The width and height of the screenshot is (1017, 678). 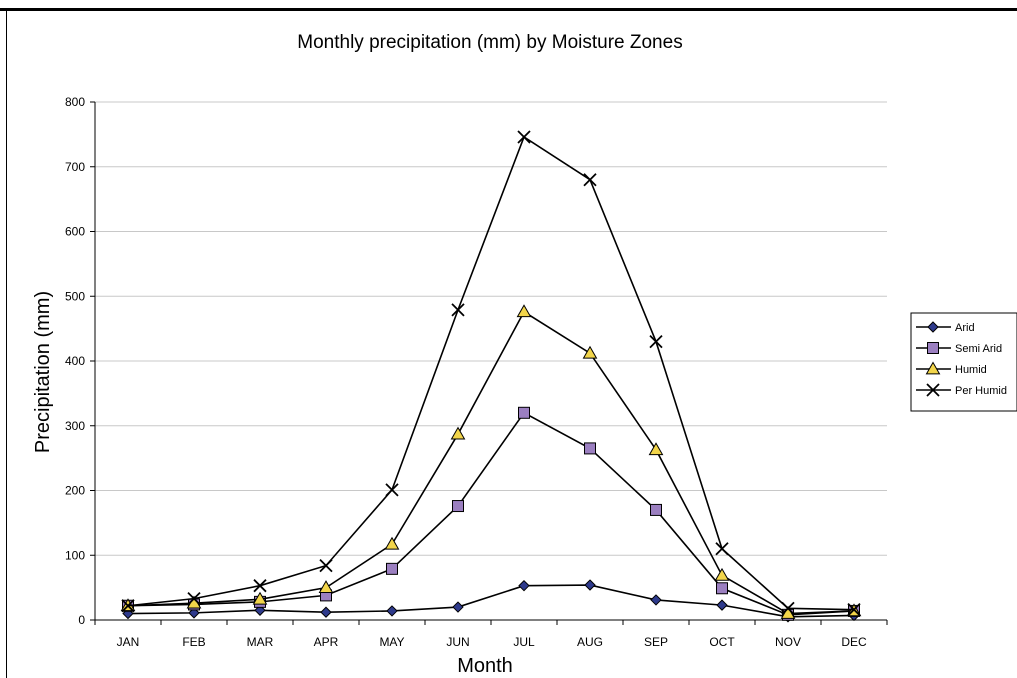 What do you see at coordinates (75, 102) in the screenshot?
I see `y-tick-label: 800` at bounding box center [75, 102].